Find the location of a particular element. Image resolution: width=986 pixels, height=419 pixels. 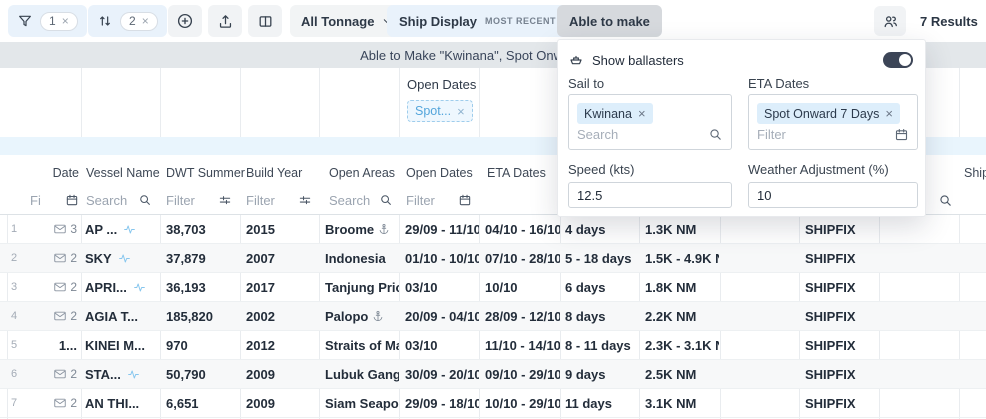

open-area-cell: Palopo is located at coordinates (362, 316).